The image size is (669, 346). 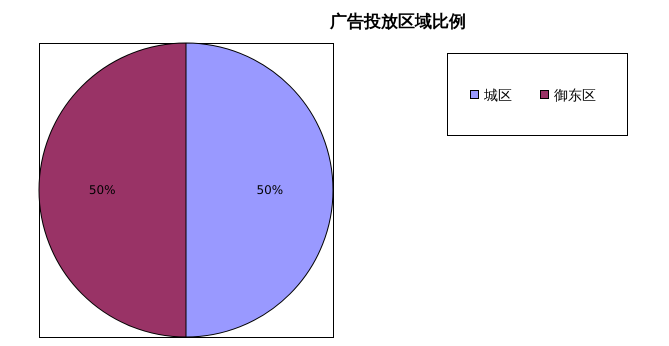 I want to click on legend-label: 城区, so click(x=497, y=96).